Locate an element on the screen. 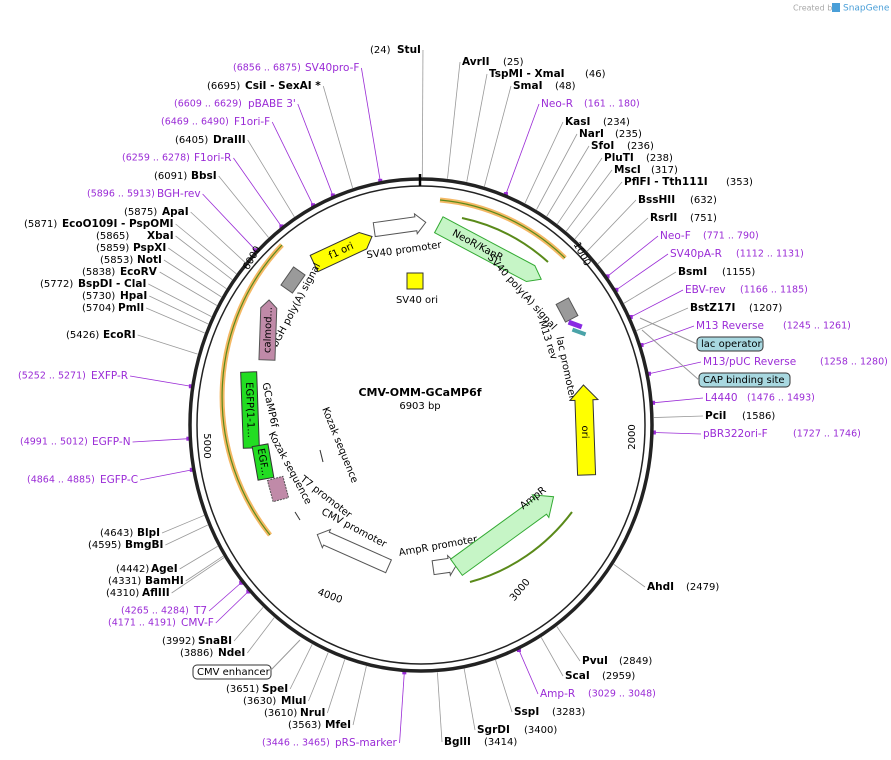 Image resolution: width=891 pixels, height=760 pixels. site-name: BspDI - ClaI is located at coordinates (112, 284).